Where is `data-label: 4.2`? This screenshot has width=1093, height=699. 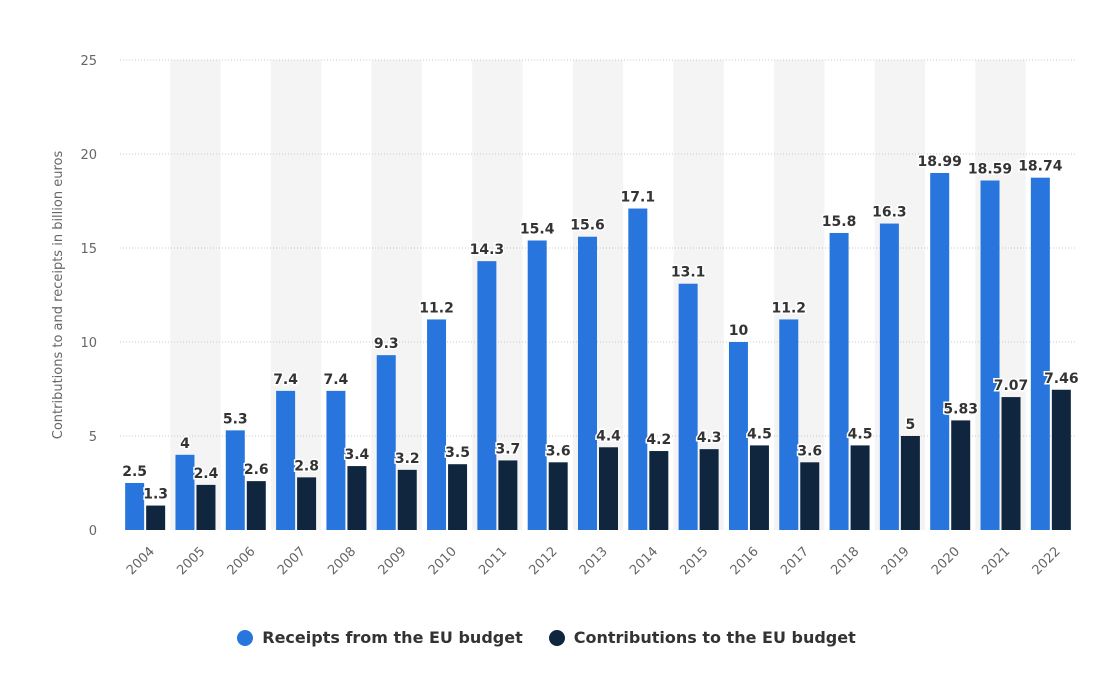 data-label: 4.2 is located at coordinates (658, 440).